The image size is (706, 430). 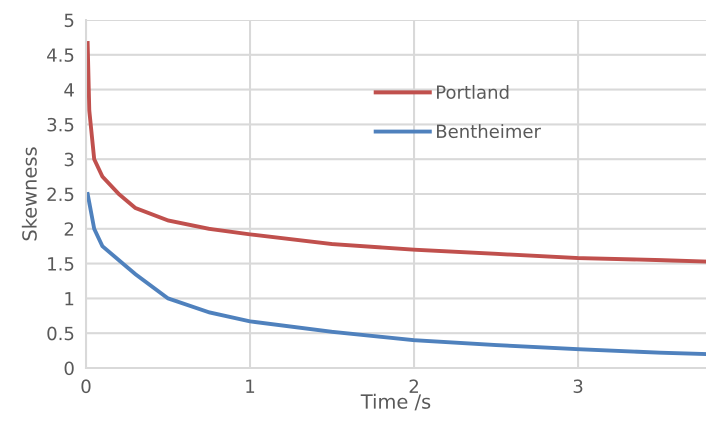 What do you see at coordinates (69, 89) in the screenshot?
I see `y-tick-label: 4` at bounding box center [69, 89].